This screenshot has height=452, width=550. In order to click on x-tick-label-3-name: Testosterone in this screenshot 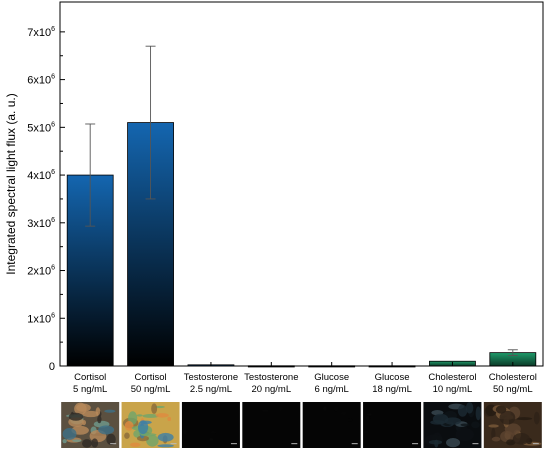, I will do `click(271, 377)`.